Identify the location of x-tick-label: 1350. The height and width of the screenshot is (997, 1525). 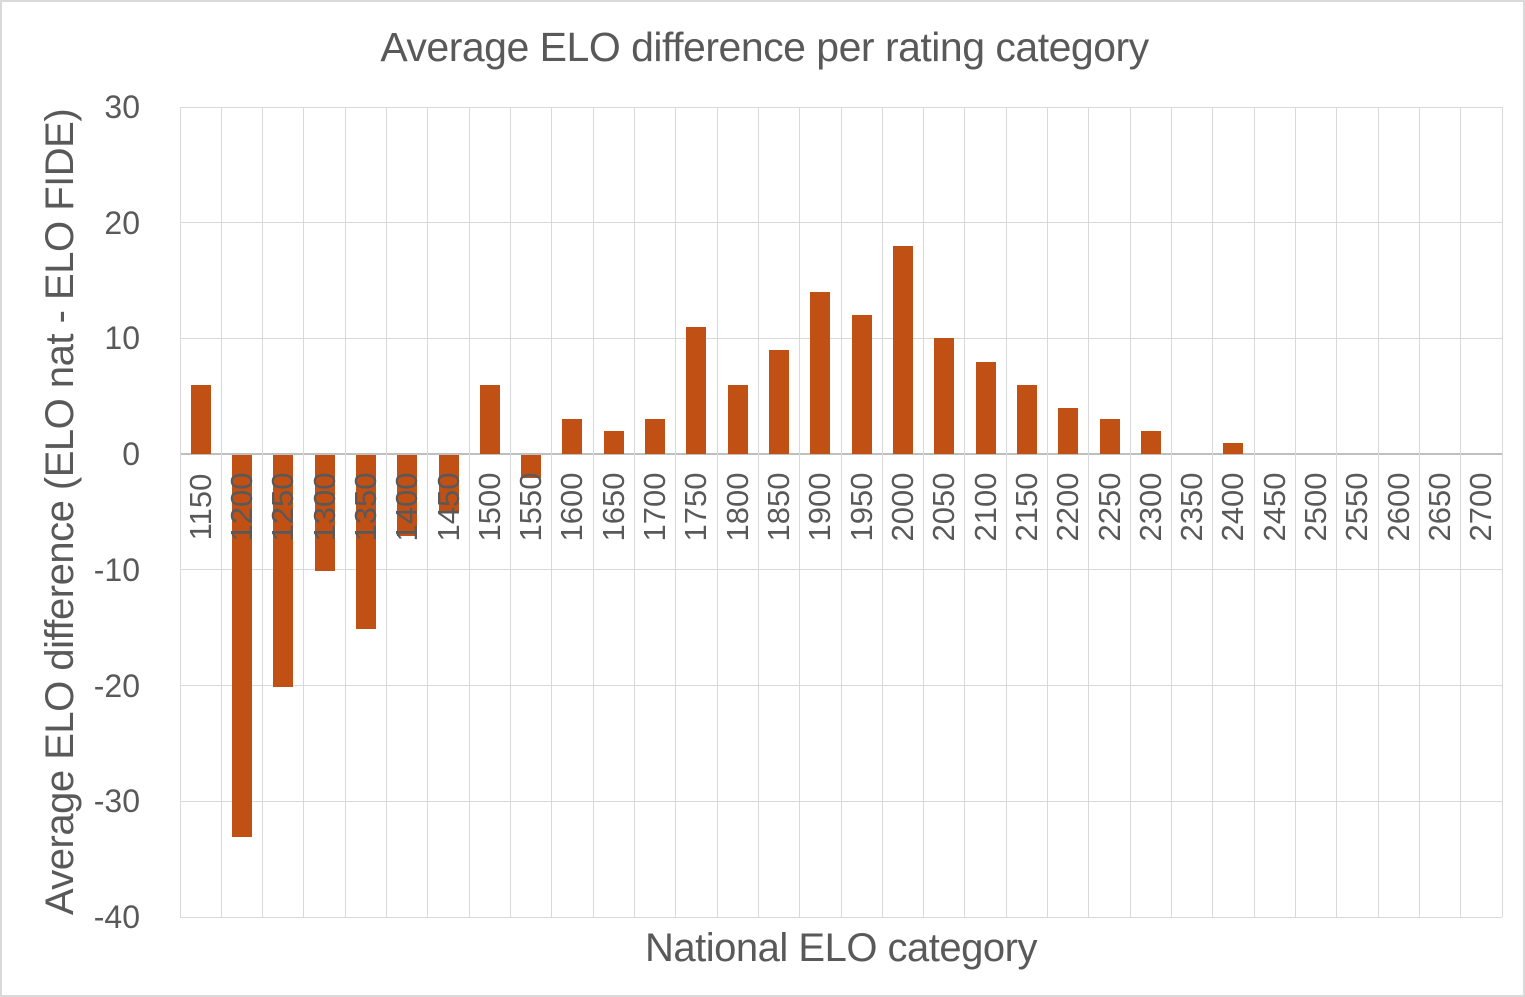
(365, 507).